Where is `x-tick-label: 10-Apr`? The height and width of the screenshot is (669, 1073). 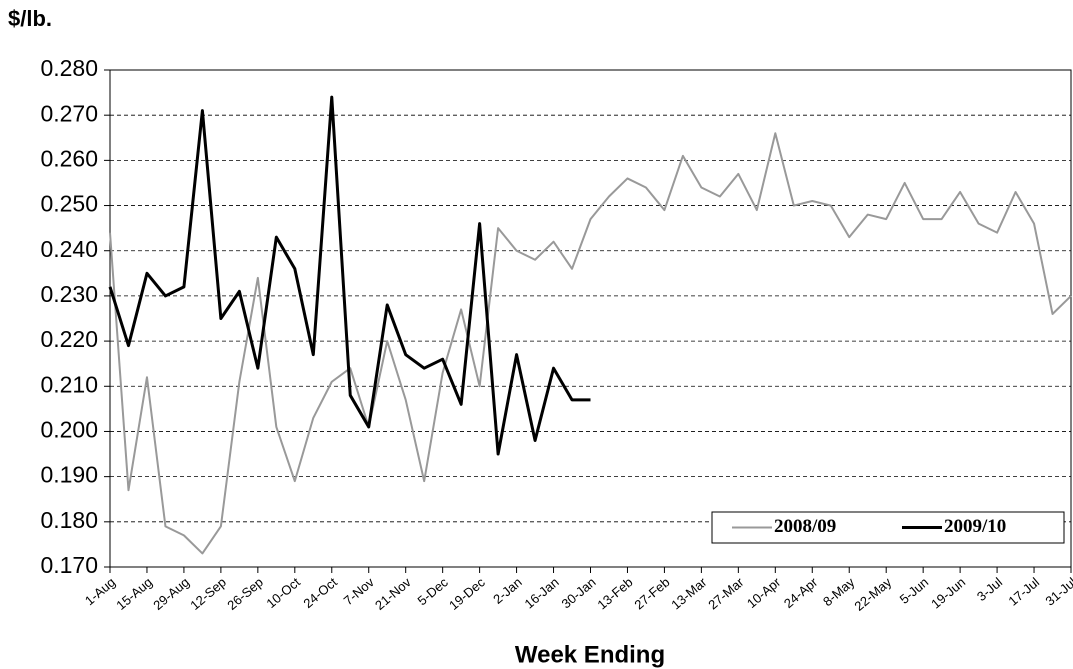 x-tick-label: 10-Apr is located at coordinates (764, 592).